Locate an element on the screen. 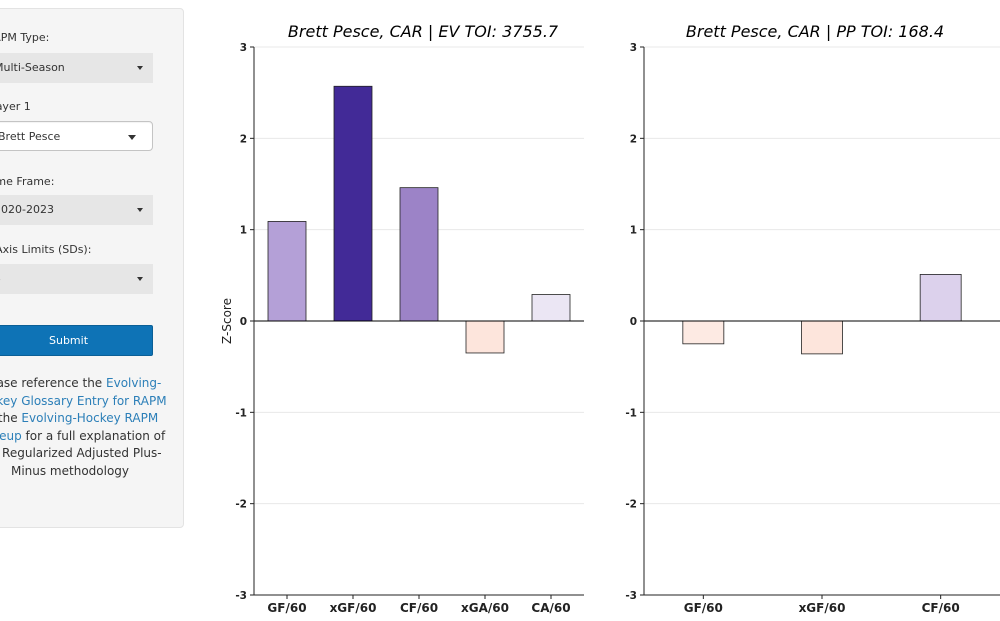 This screenshot has height=621, width=1000. axis-limits-label: Y-Axis Limits (SDs): is located at coordinates (46, 249).